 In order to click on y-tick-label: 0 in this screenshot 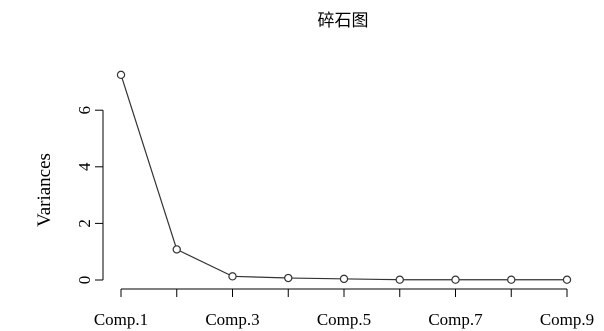, I will do `click(84, 280)`.